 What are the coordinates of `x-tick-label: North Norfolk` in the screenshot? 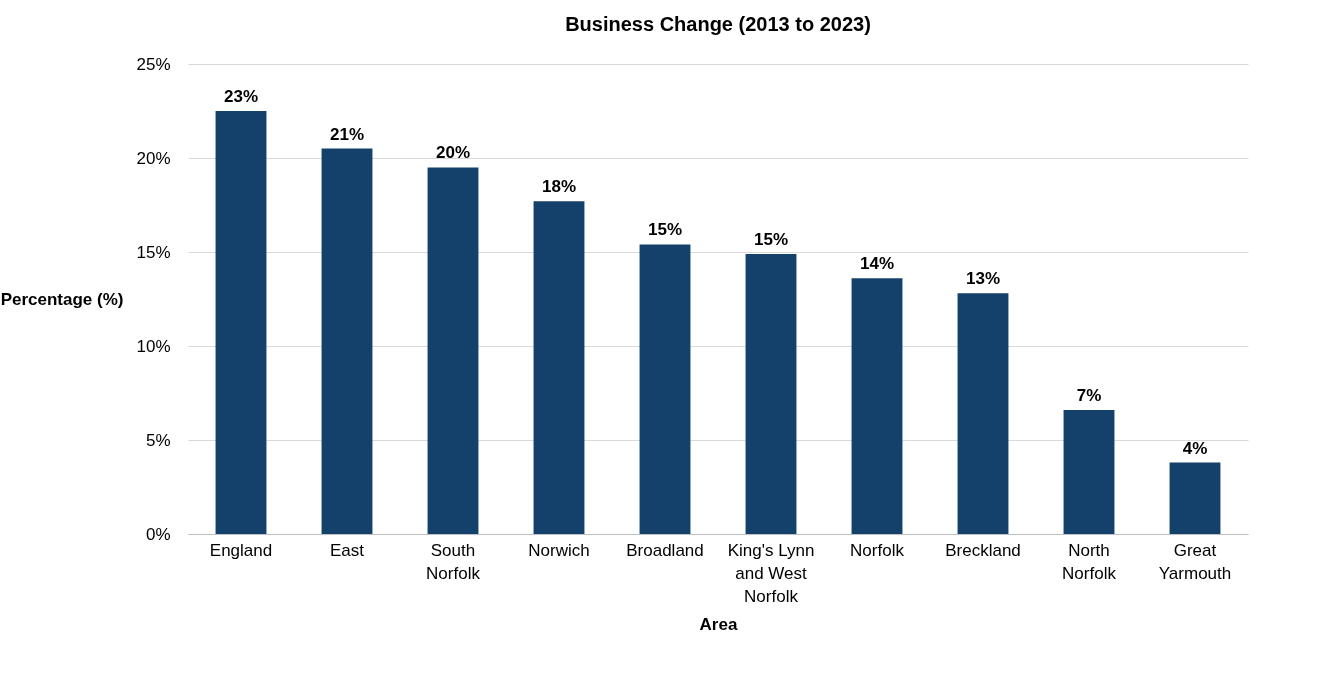 It's located at (1089, 561).